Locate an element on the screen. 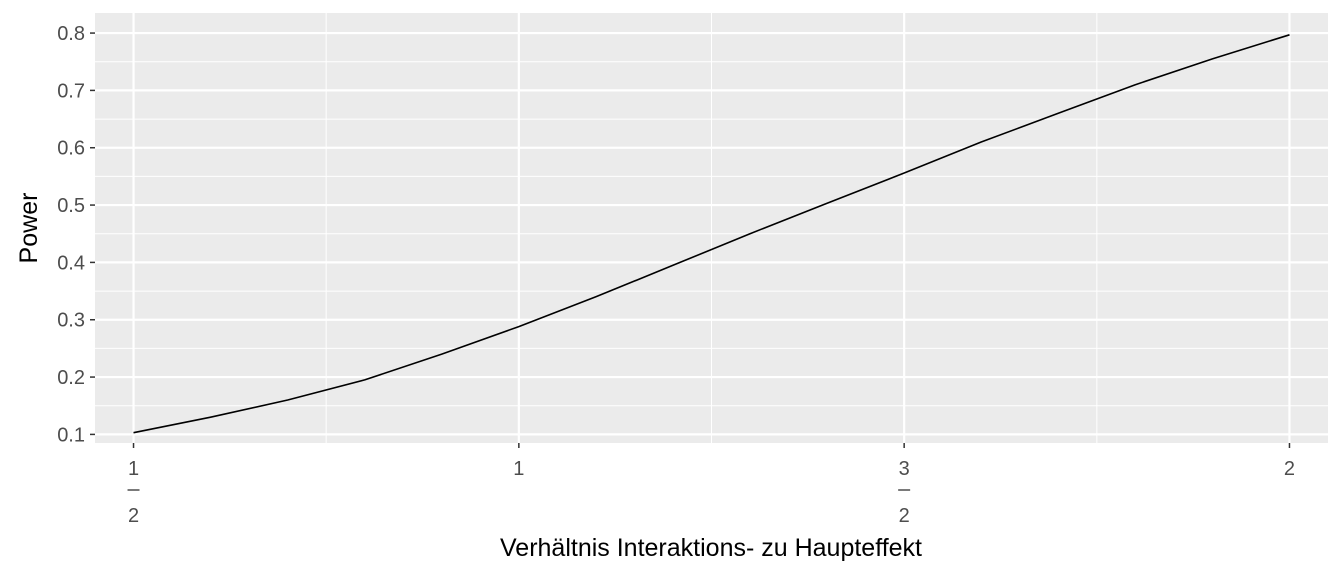 This screenshot has height=576, width=1344. y-tick-label: 0.1 is located at coordinates (71, 435).